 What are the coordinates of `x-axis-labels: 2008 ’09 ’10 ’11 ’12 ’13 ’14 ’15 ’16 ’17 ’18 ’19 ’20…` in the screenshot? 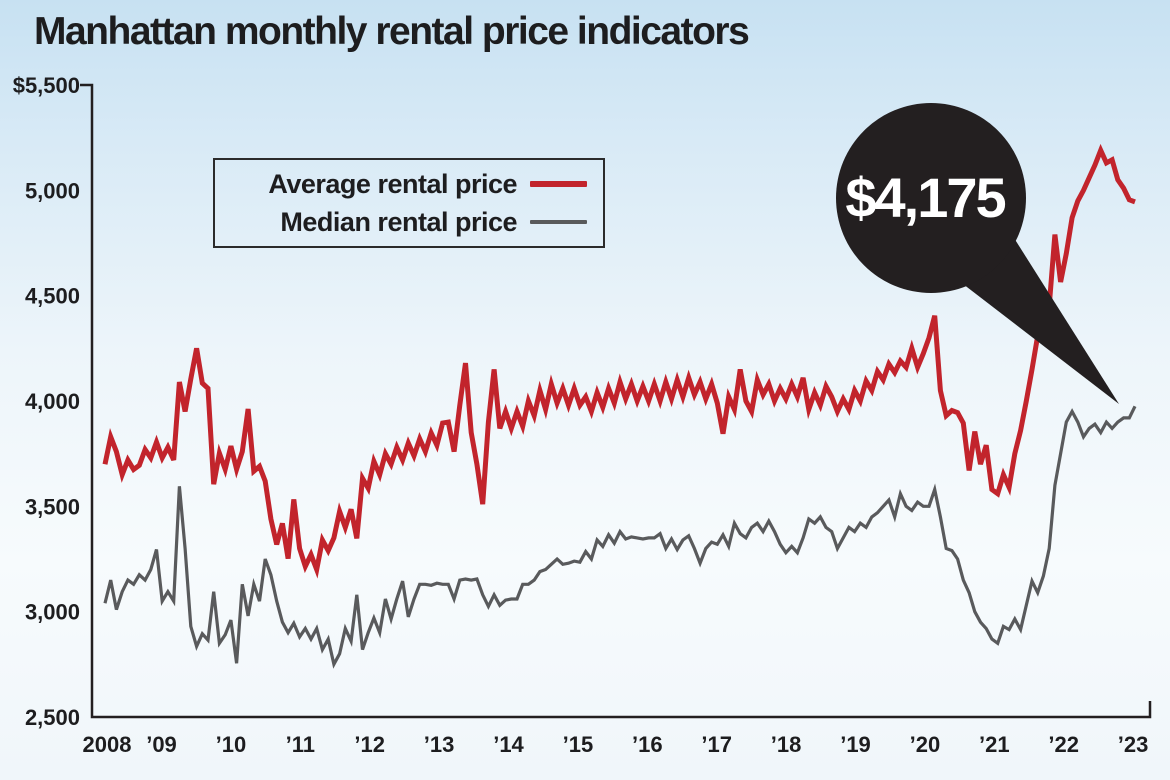 It's located at (616, 744).